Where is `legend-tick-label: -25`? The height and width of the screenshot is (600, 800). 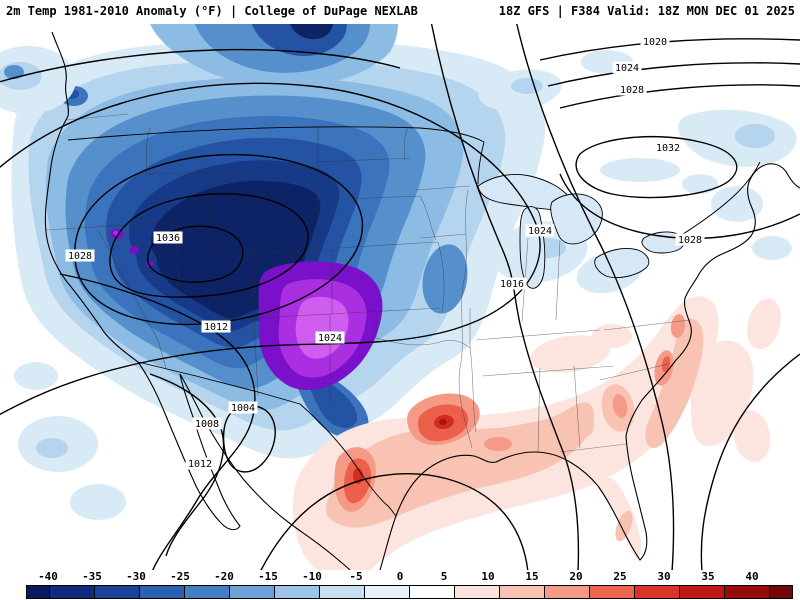
legend-tick-label: -25 is located at coordinates (180, 576).